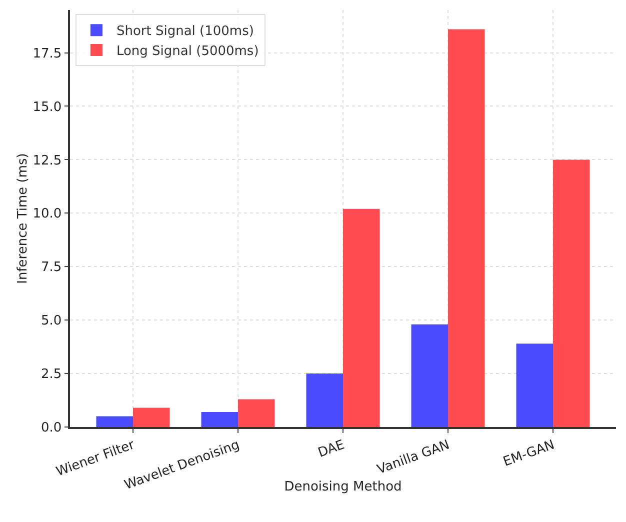 The width and height of the screenshot is (626, 522). What do you see at coordinates (343, 487) in the screenshot?
I see `x-axis-title: Denoising Method` at bounding box center [343, 487].